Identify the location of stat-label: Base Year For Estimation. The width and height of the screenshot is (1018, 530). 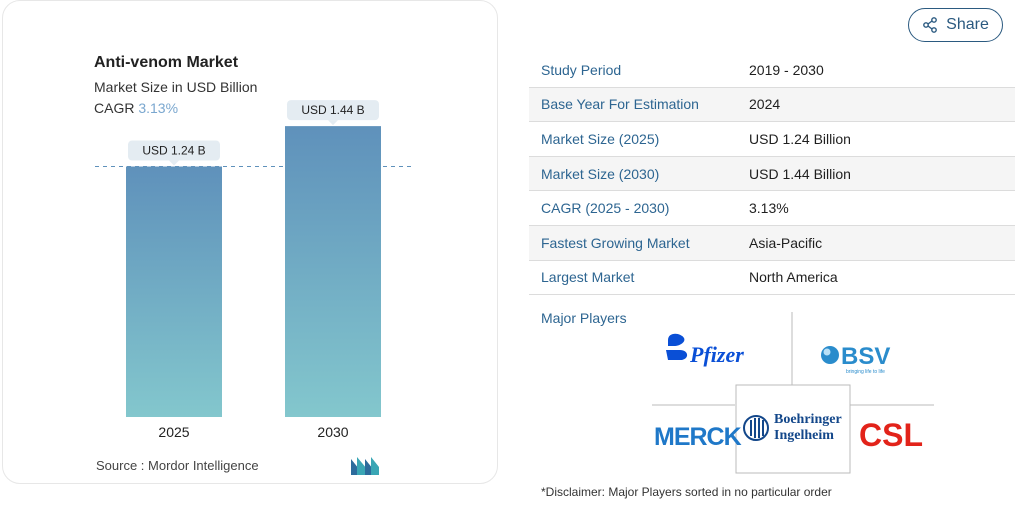
(620, 104).